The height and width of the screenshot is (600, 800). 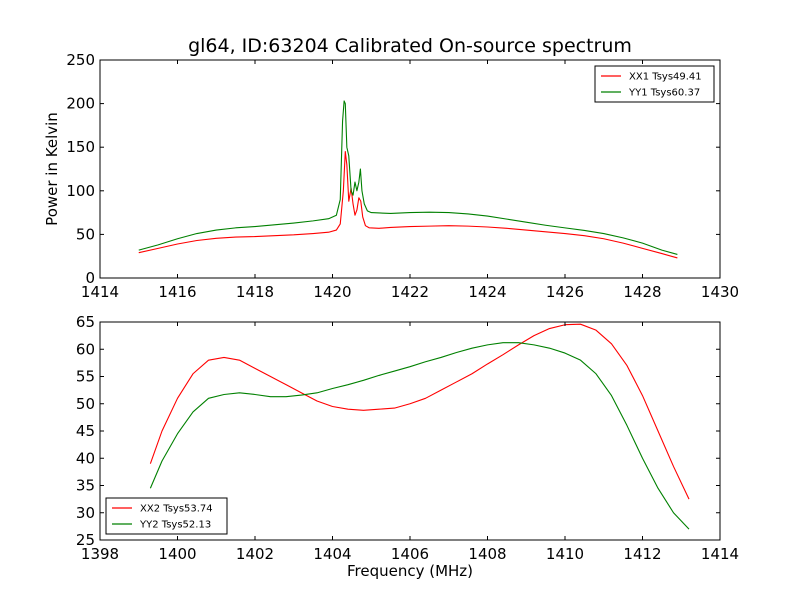 I want to click on y-tick-label: 60, so click(x=85, y=349).